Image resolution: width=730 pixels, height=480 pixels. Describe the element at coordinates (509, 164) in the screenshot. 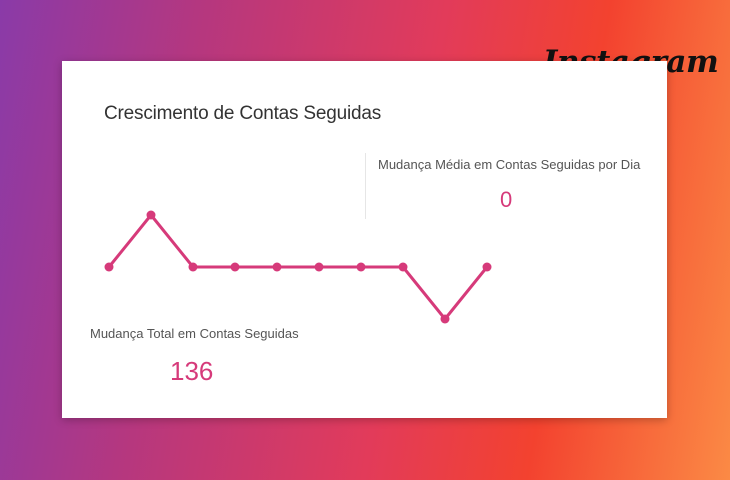

I see `average-change-label: Mudança Média em Contas Seguidas por Dia` at that location.